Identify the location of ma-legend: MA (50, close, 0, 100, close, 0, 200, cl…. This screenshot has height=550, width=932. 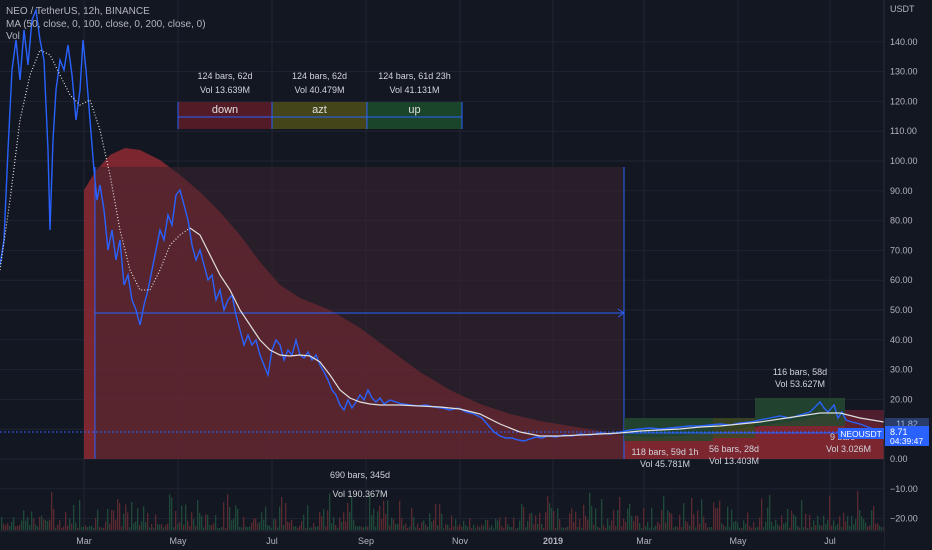
(106, 24).